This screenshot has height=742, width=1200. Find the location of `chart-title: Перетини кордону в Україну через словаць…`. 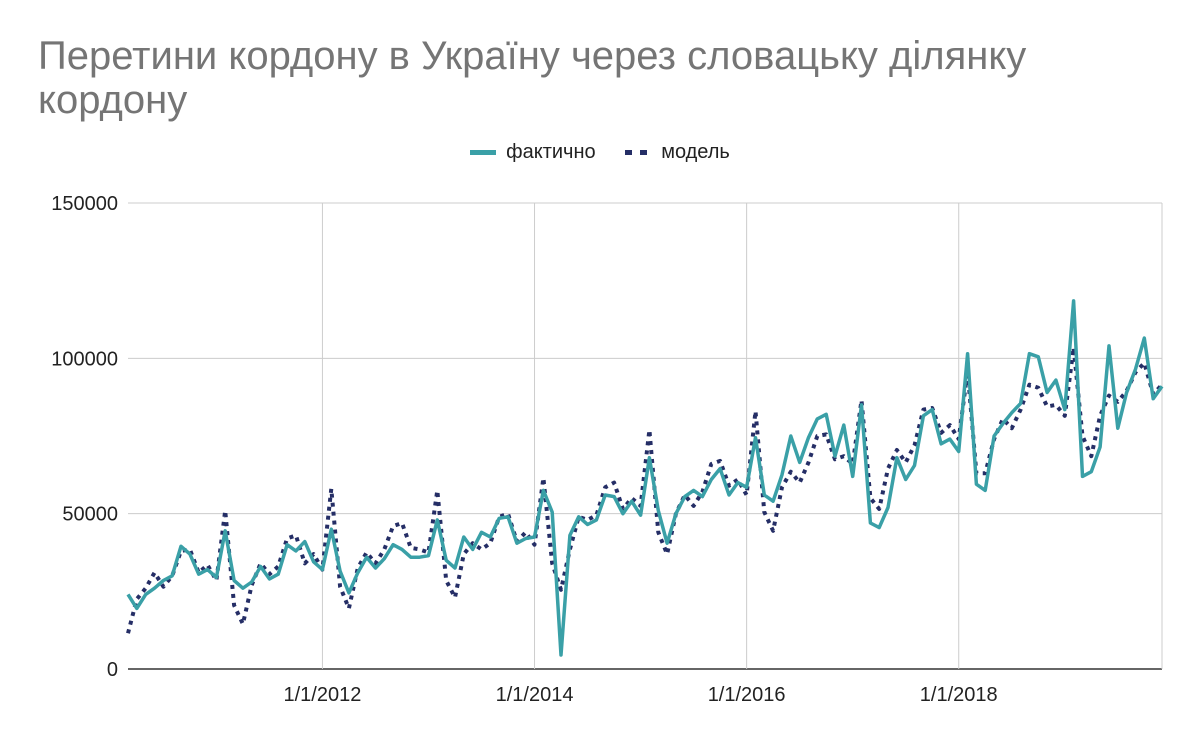

chart-title: Перетини кордону в Україну через словаць… is located at coordinates (532, 78).